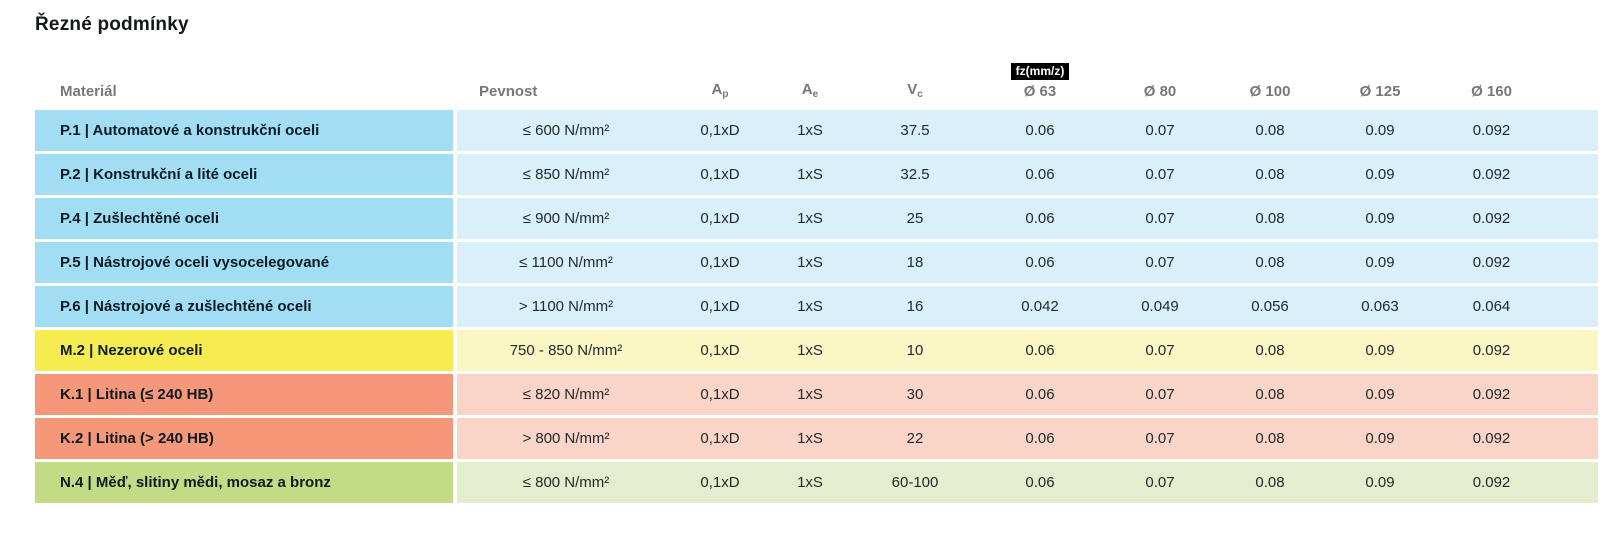 The width and height of the screenshot is (1623, 553). I want to click on material-cell: P.2 | Konstrukční a lité oceli, so click(246, 176).